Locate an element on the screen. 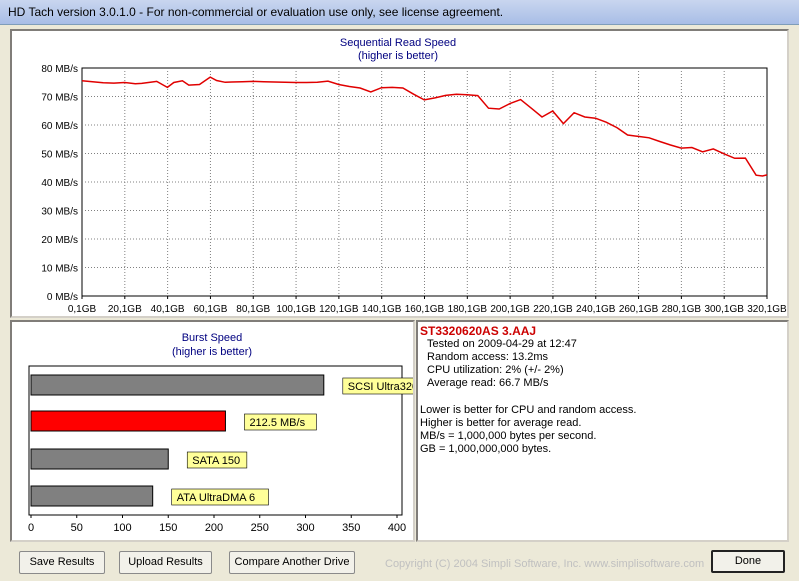 Image resolution: width=799 pixels, height=581 pixels. random-access: Random access: 13.2ms is located at coordinates (488, 357).